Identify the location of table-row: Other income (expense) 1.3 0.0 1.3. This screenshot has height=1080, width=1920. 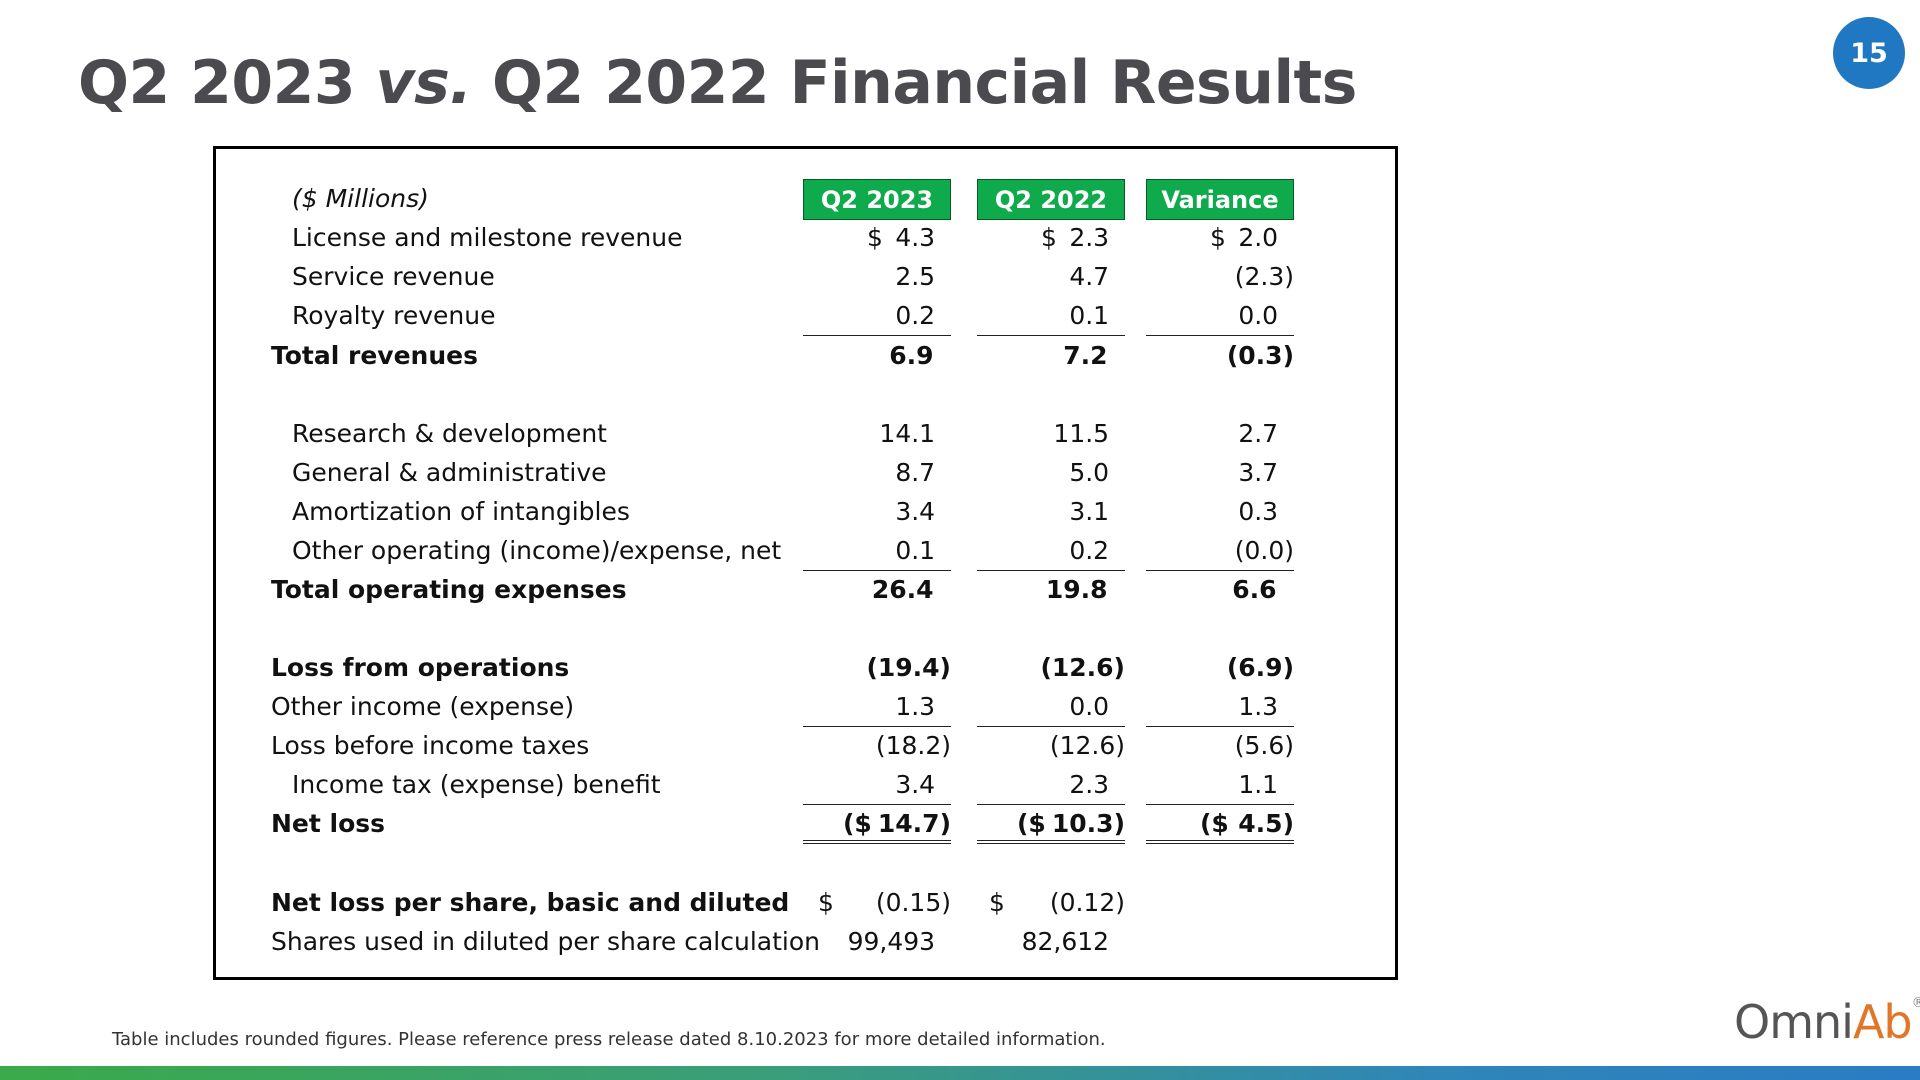
(649, 707).